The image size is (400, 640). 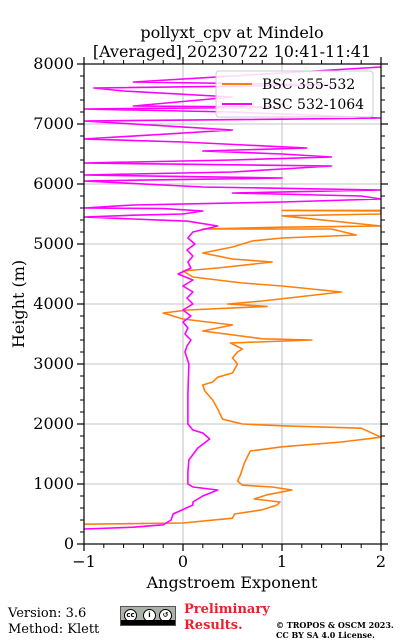 I want to click on chart-title-line2: [Averaged] 20230722 10:41-11:41, so click(x=232, y=51).